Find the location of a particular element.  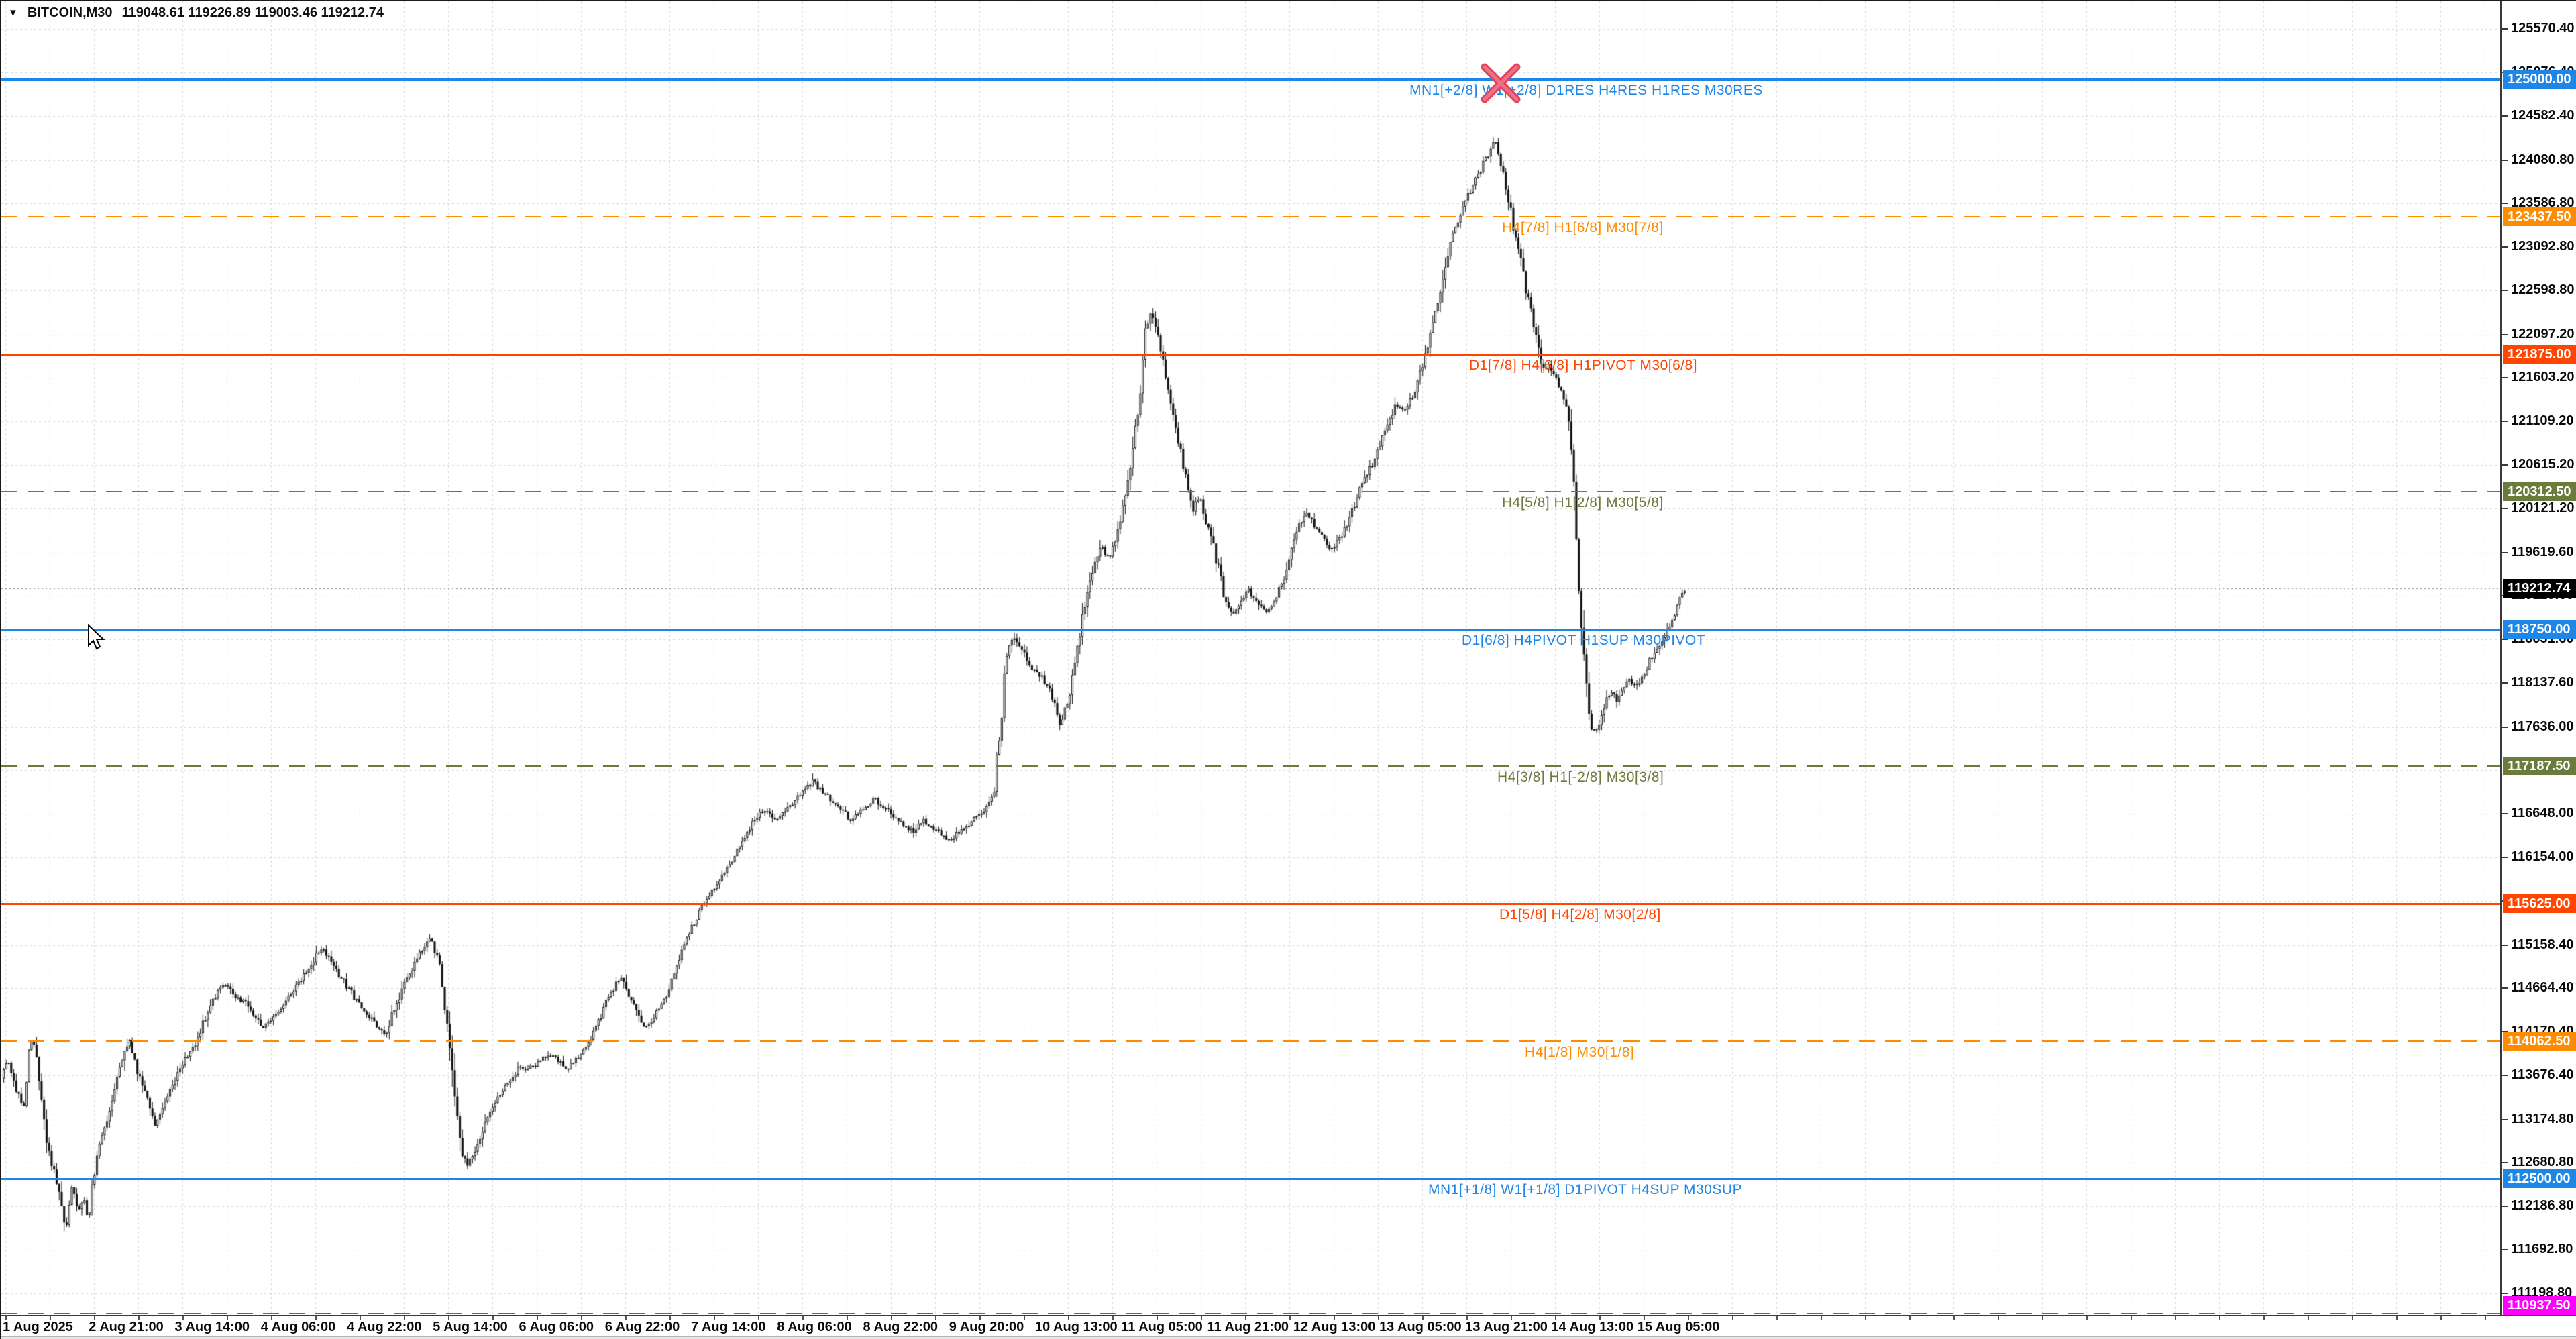

price-axis-label: 113174.80 is located at coordinates (2542, 1118).